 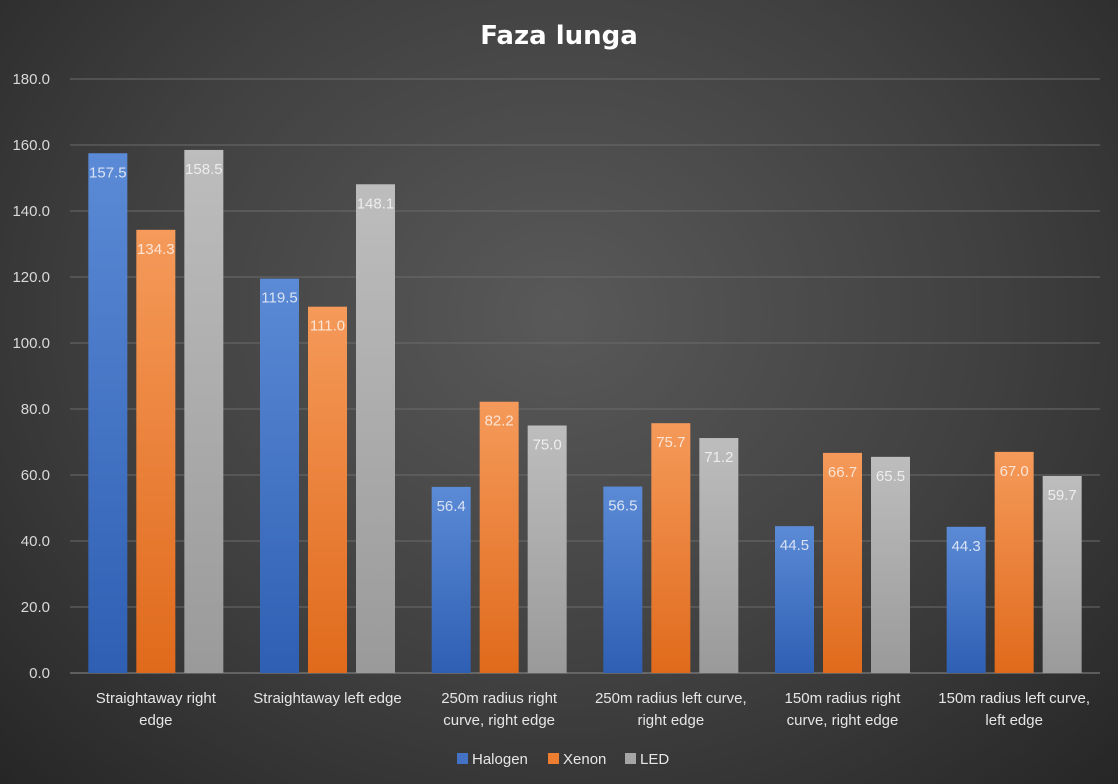 What do you see at coordinates (31, 343) in the screenshot?
I see `y-tick-label: 100.0` at bounding box center [31, 343].